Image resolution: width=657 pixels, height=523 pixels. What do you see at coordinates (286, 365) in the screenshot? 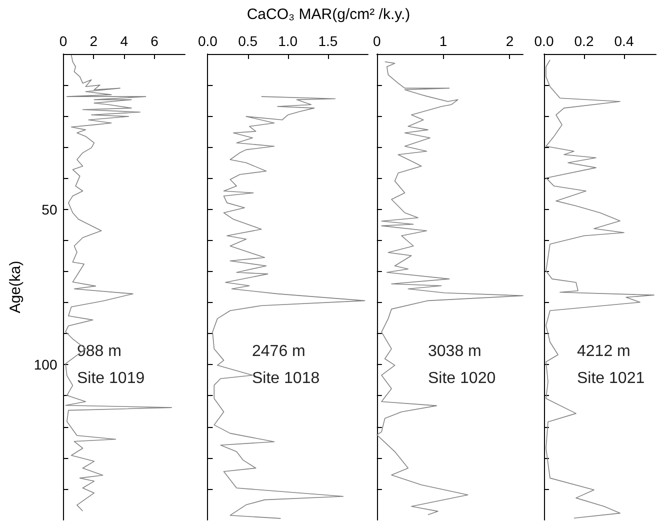
I see `annotation: 2476 m Site 1018` at bounding box center [286, 365].